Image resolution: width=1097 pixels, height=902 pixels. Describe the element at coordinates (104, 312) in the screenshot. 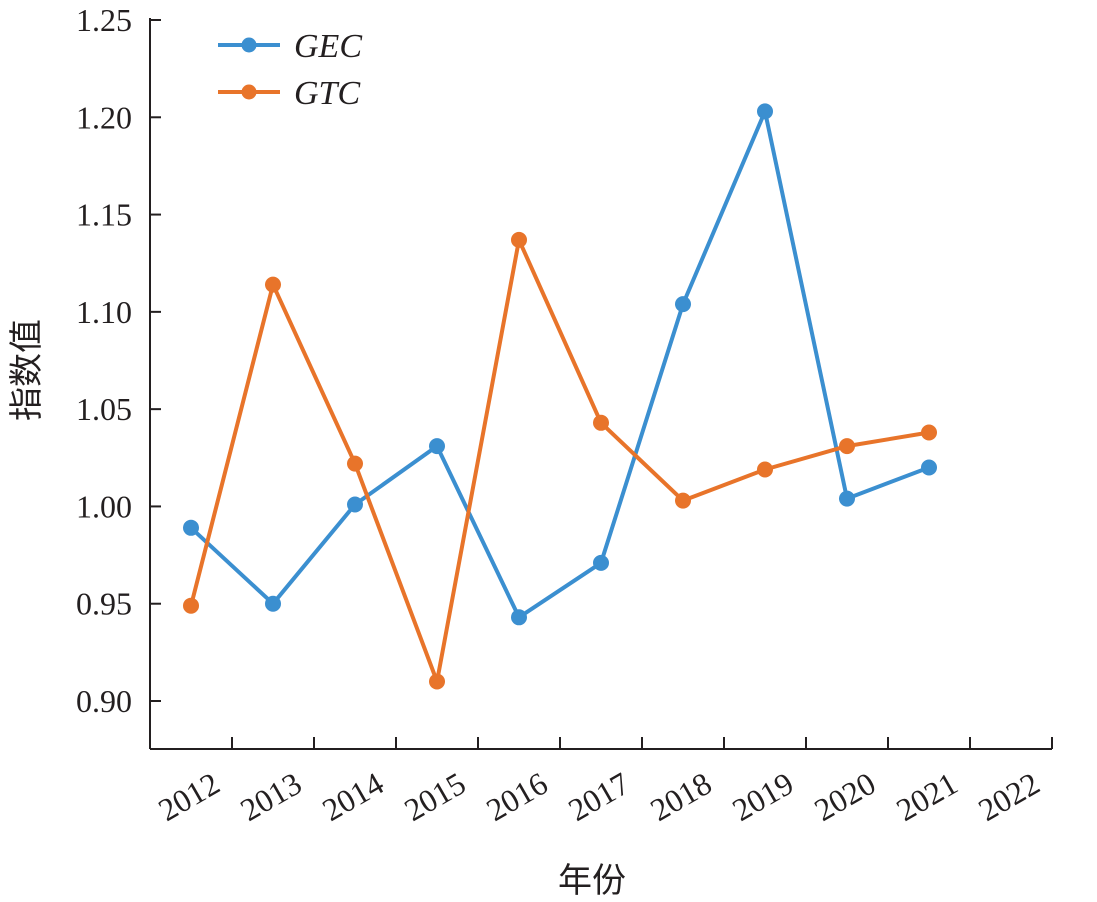

I see `y-tick-label: 1.10` at that location.